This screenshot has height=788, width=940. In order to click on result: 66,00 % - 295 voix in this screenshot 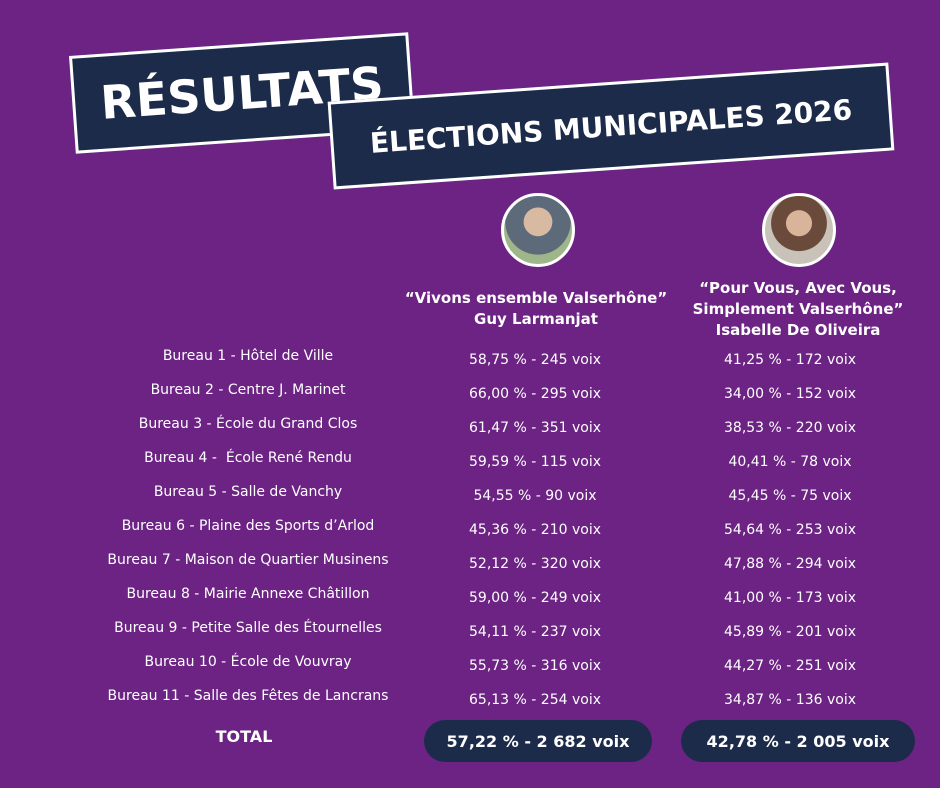, I will do `click(535, 394)`.